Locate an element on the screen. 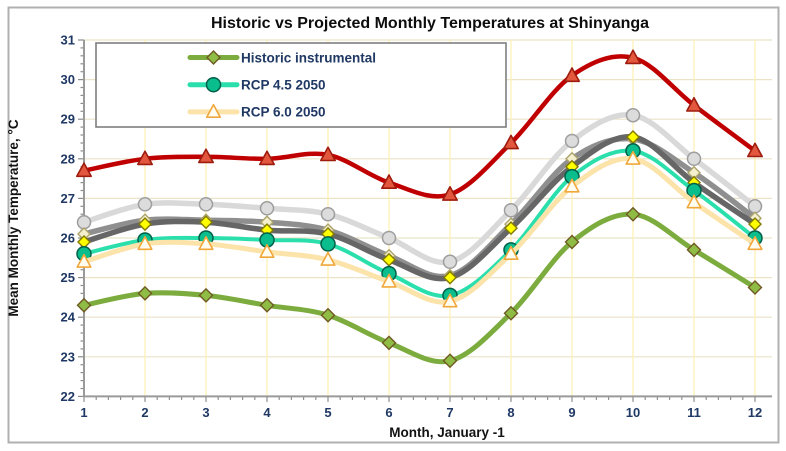 The image size is (786, 451). y-tick-label: 31 is located at coordinates (68, 40).